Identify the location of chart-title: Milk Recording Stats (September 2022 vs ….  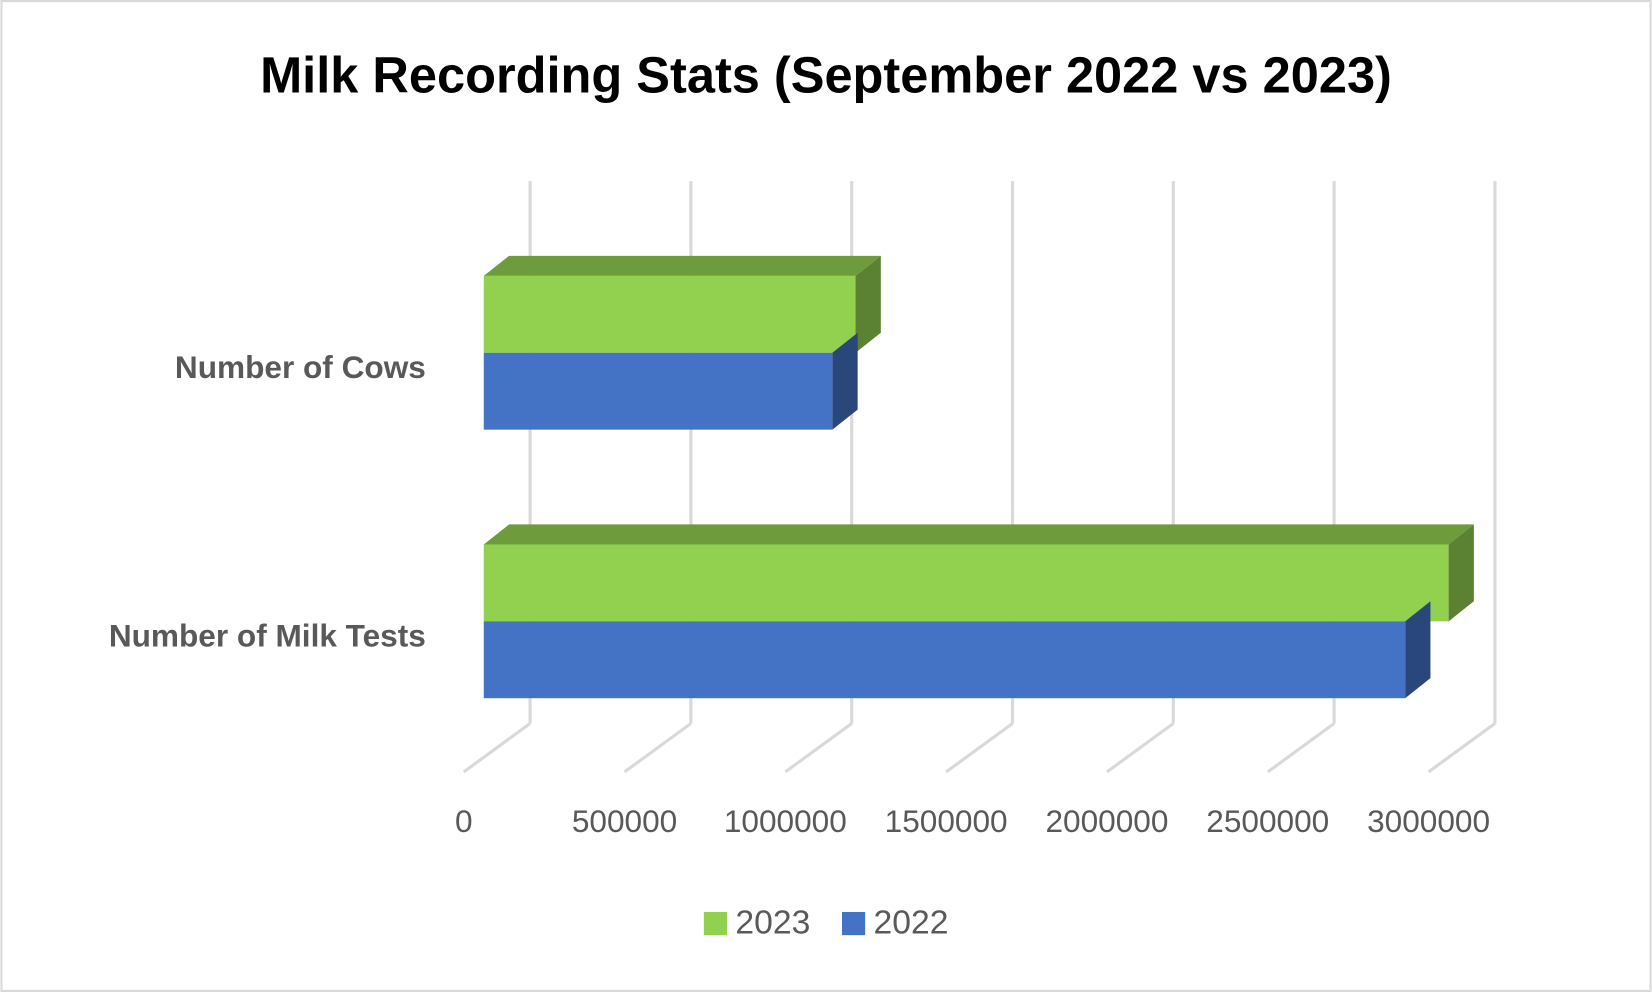
(826, 74).